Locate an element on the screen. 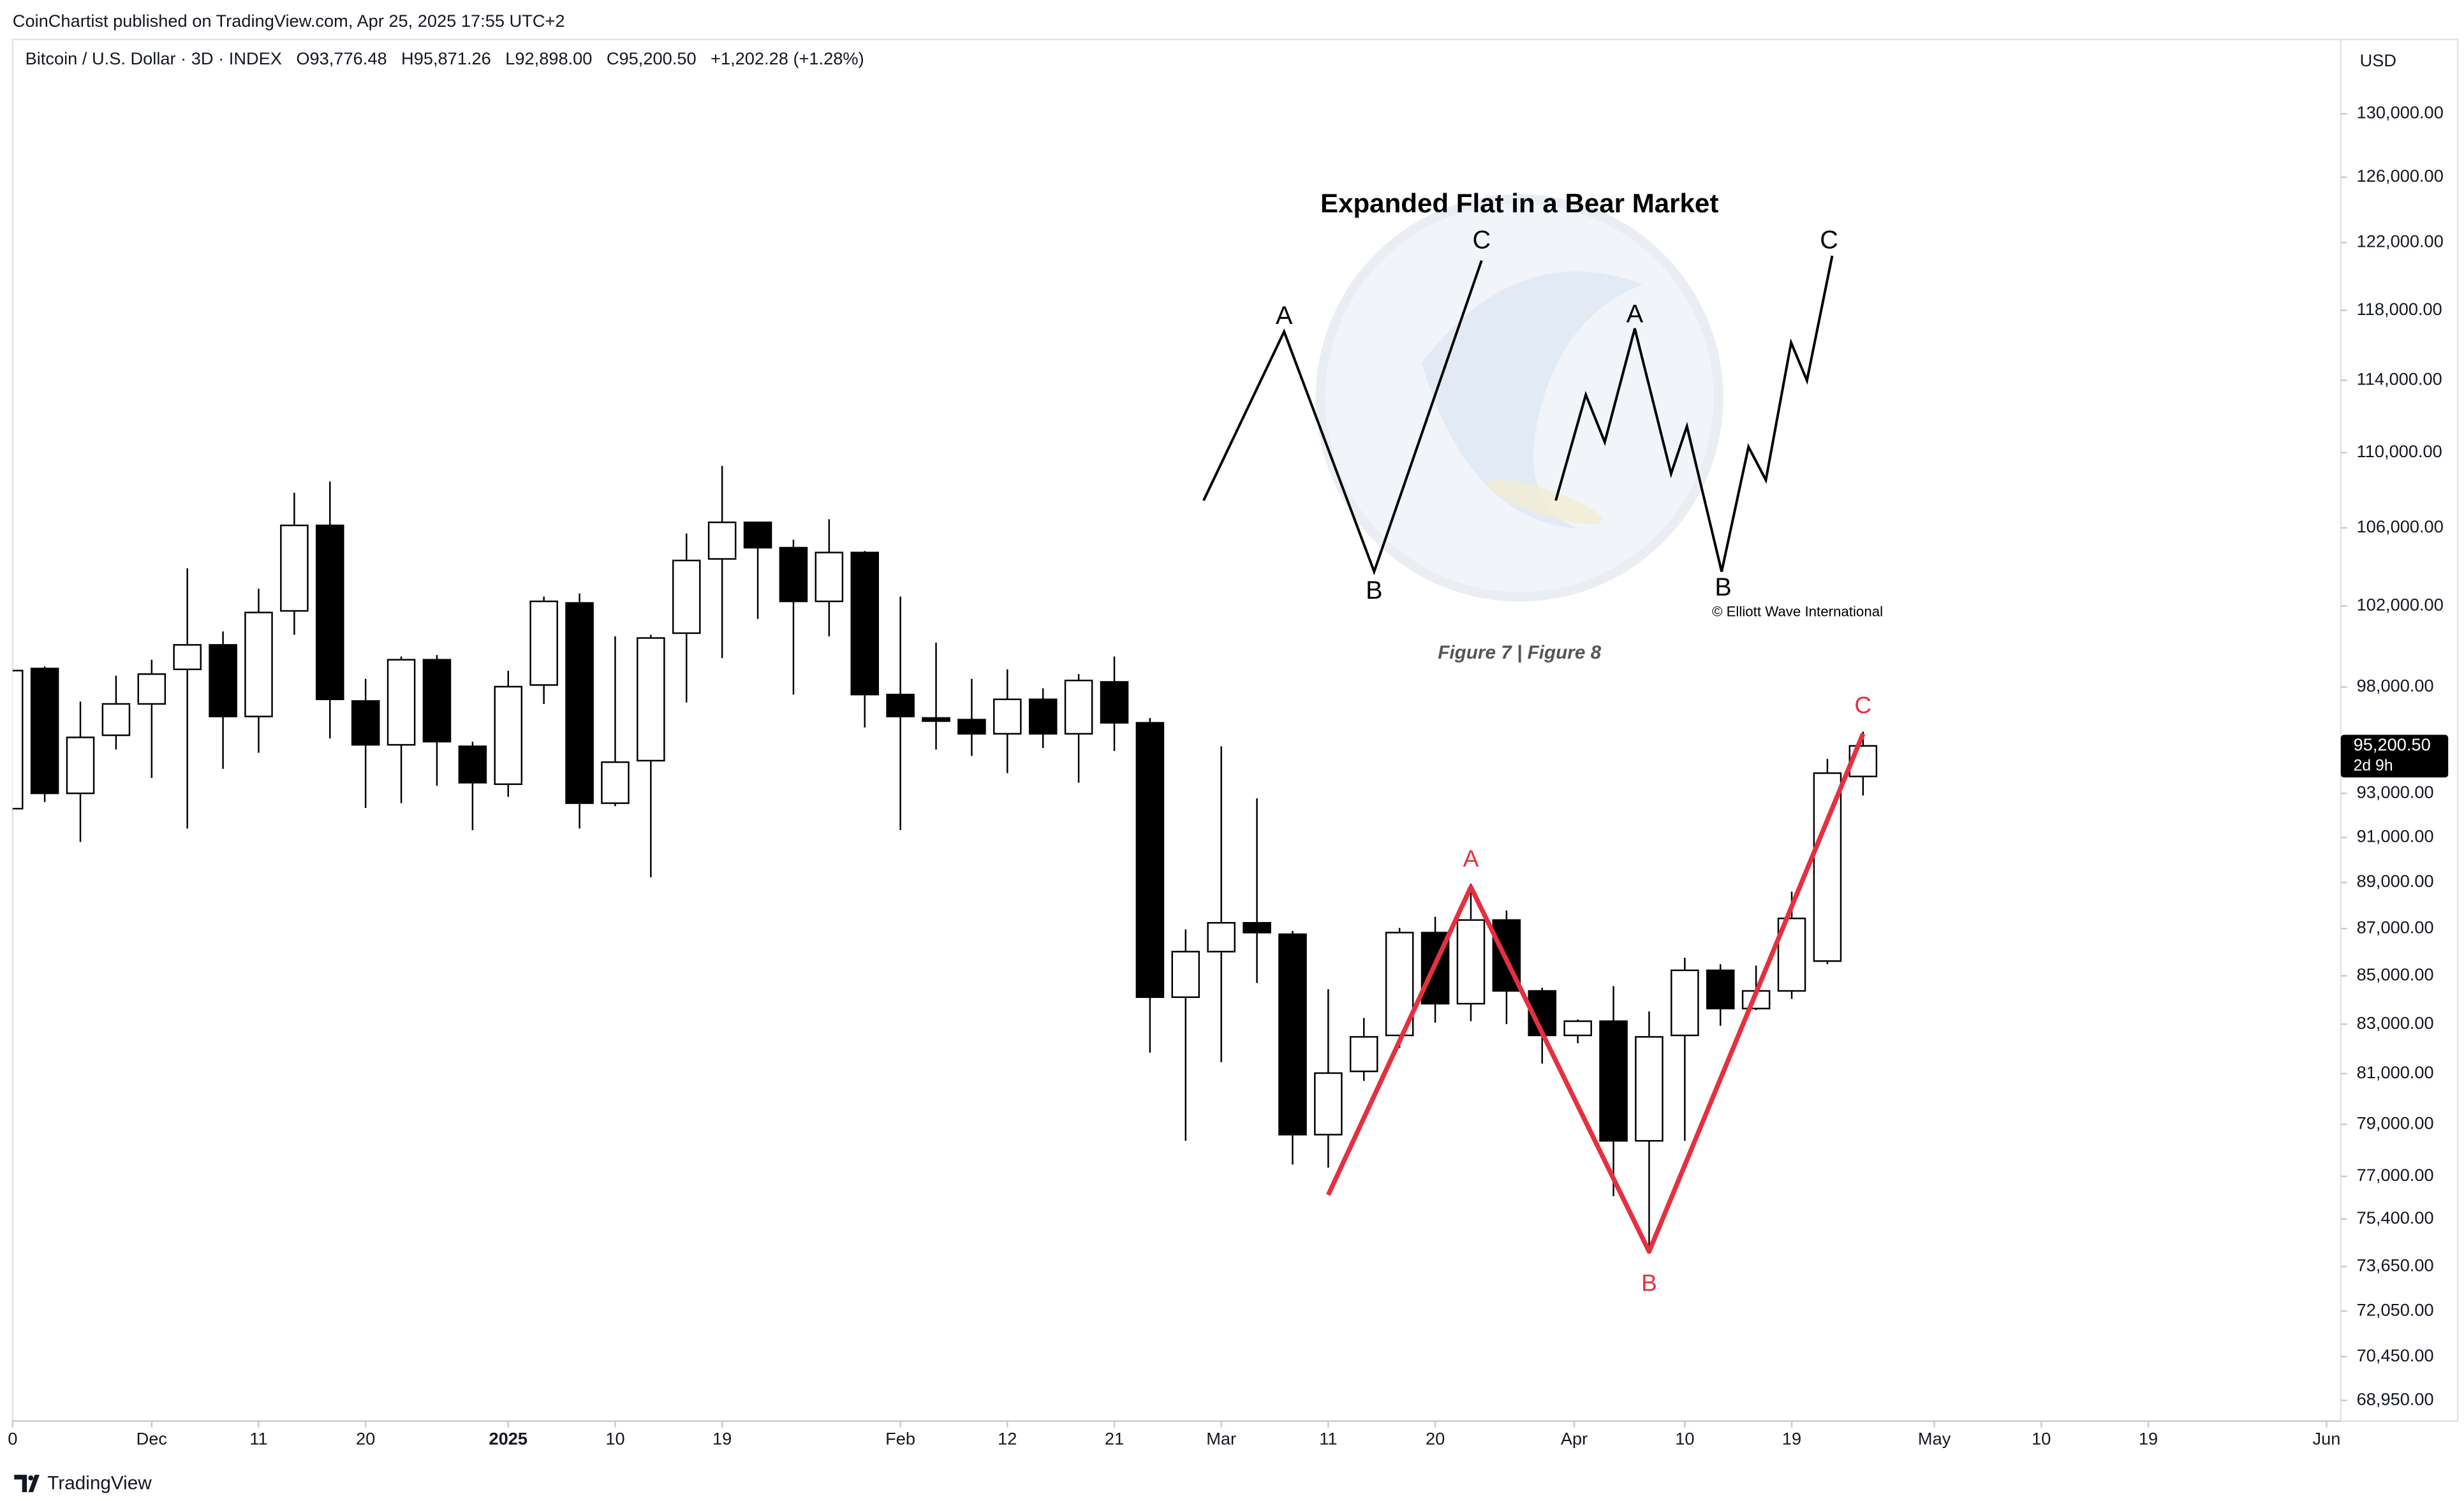  y-tick-label: 118,000.00 is located at coordinates (2399, 309).